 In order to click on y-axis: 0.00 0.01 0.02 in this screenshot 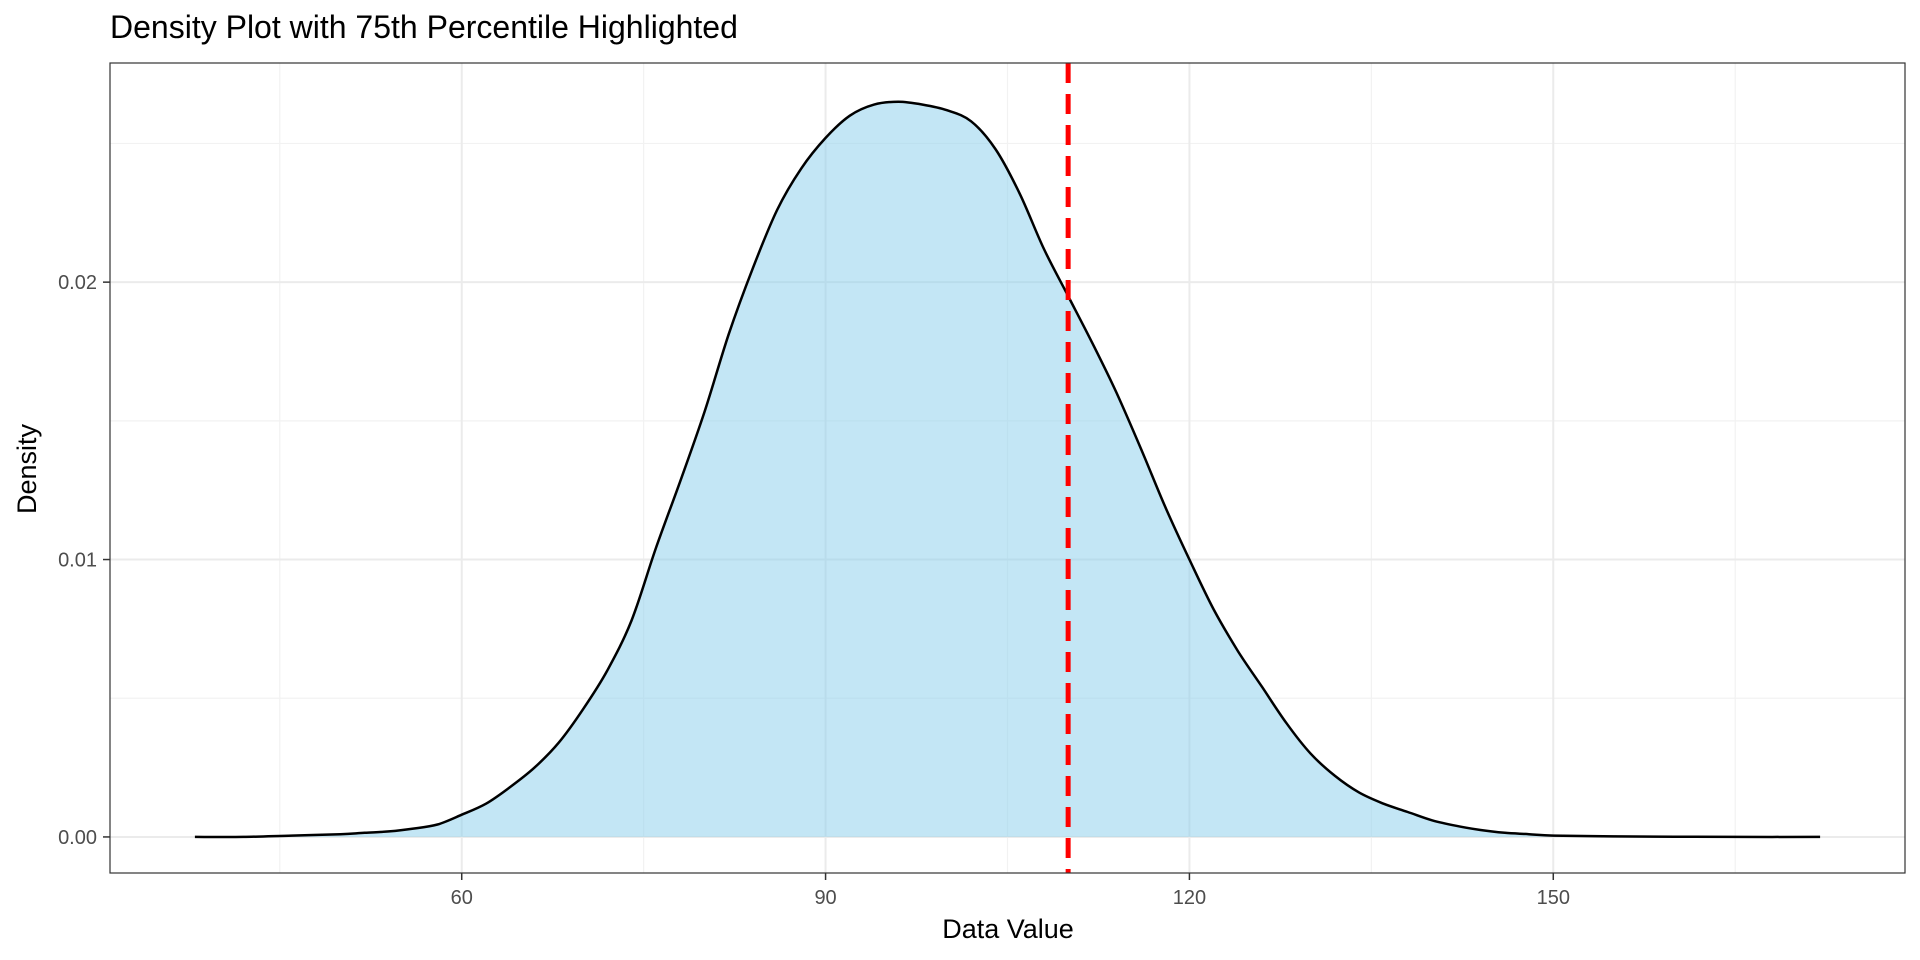, I will do `click(84, 560)`.